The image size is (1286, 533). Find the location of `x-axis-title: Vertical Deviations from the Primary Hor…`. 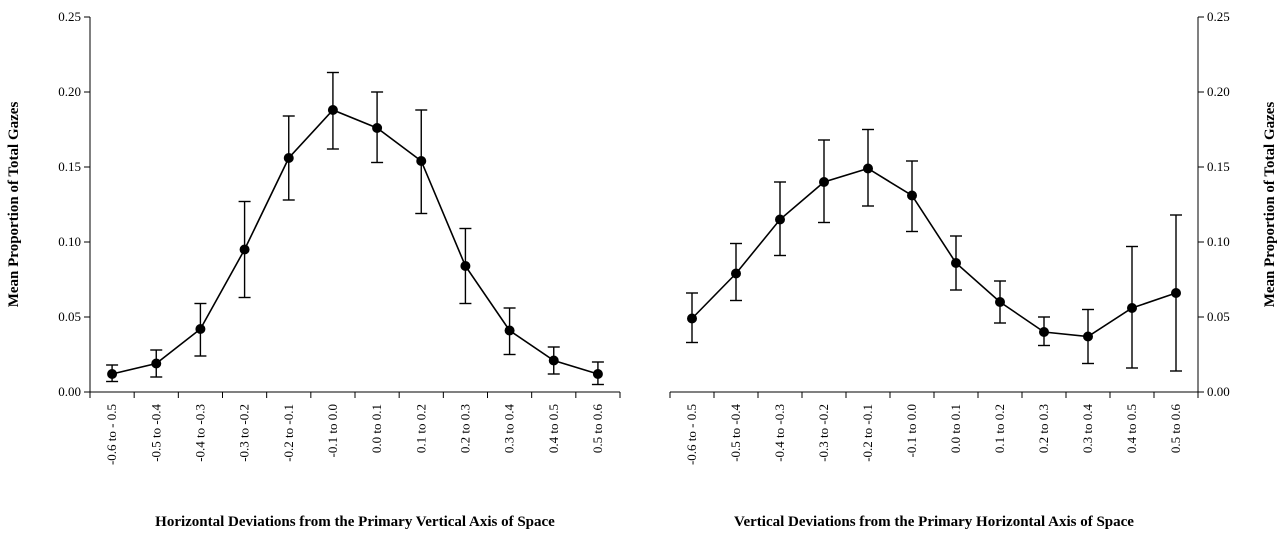

x-axis-title: Vertical Deviations from the Primary Hor… is located at coordinates (934, 522).